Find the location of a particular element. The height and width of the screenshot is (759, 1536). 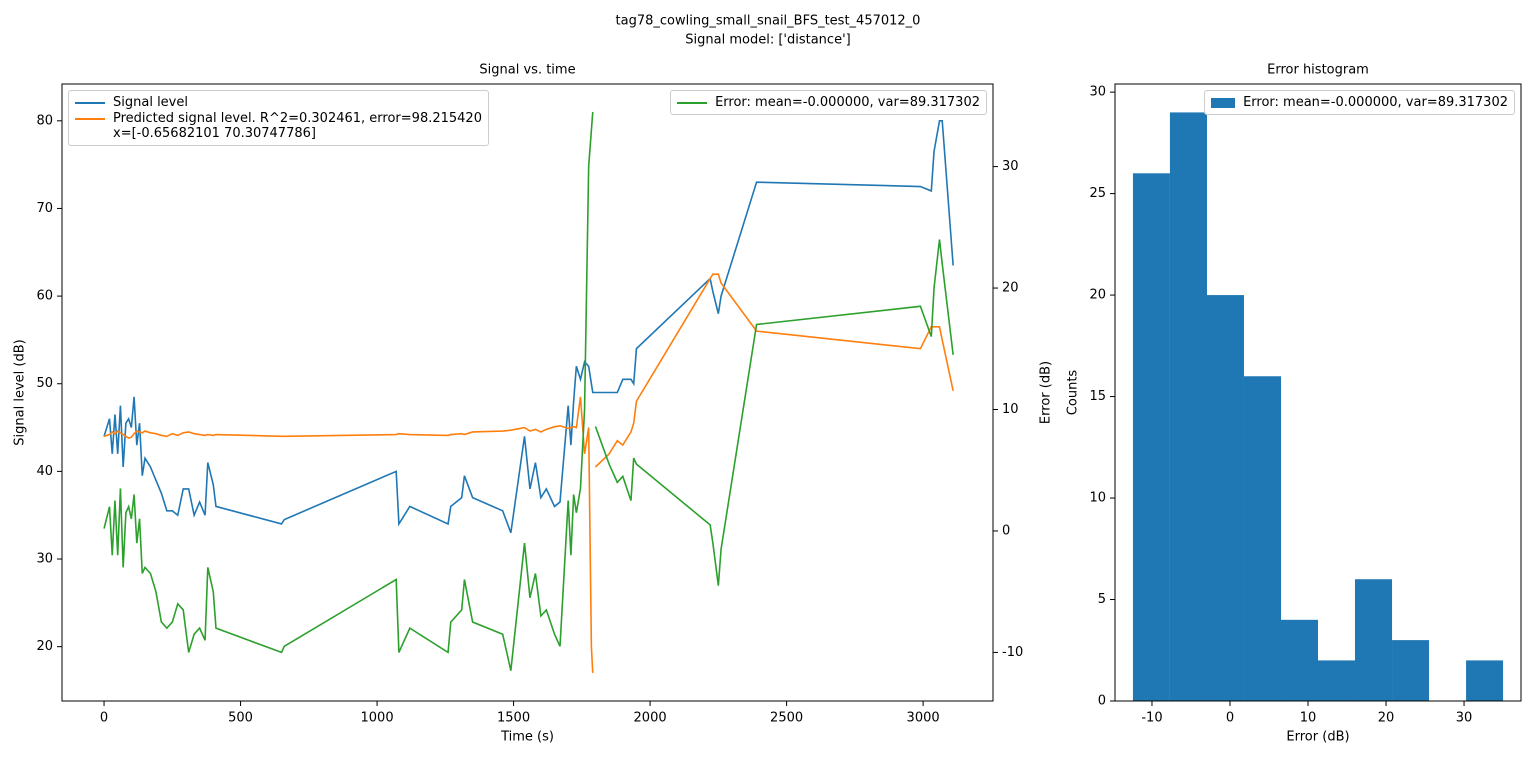

y-tick-label: 50 is located at coordinates (44, 383).